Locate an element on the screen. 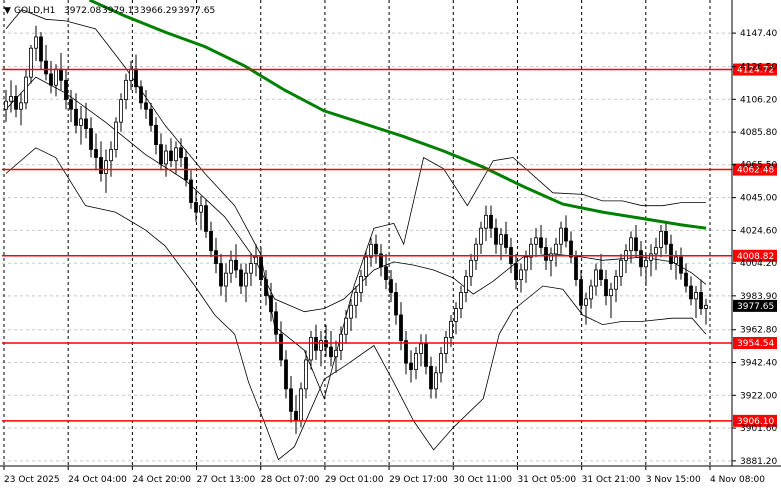  current-price-label: 3977.65 is located at coordinates (755, 307).